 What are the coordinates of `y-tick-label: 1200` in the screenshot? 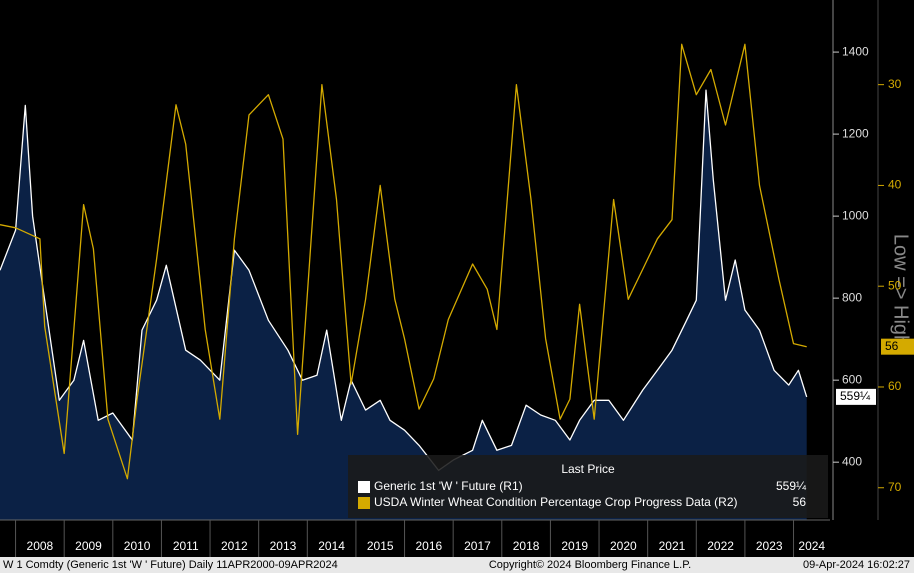 It's located at (855, 133).